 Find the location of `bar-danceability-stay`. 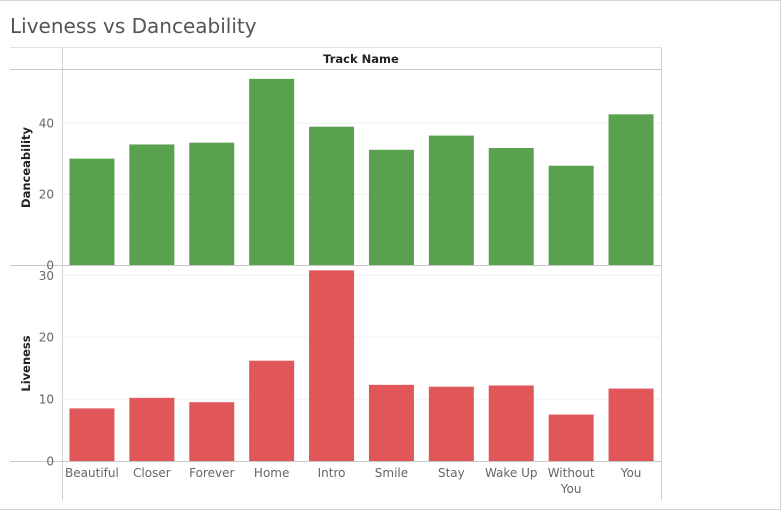

bar-danceability-stay is located at coordinates (451, 200).